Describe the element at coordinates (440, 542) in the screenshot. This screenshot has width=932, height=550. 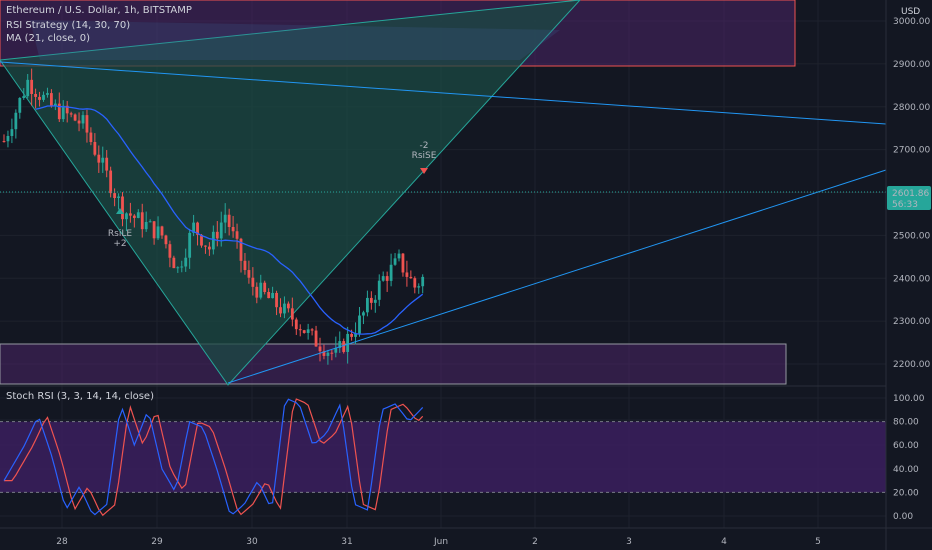
I see `time-tick: Jun` at that location.